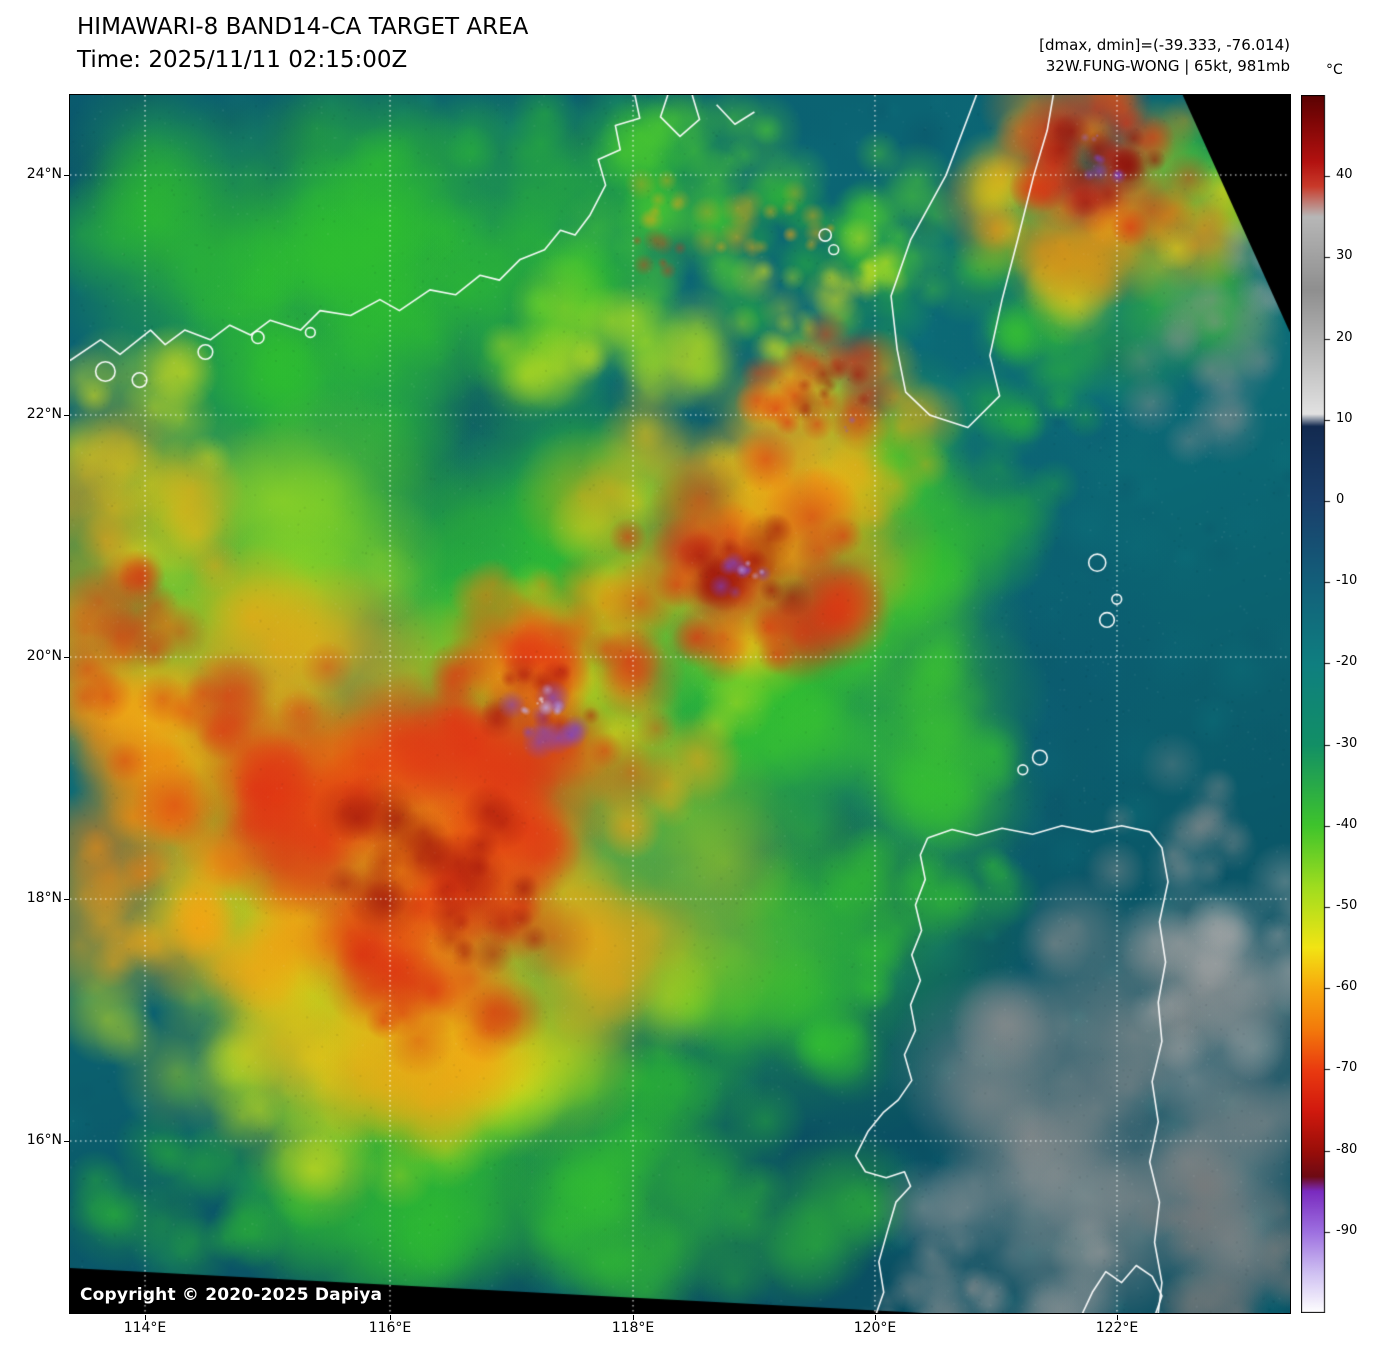 Image resolution: width=1390 pixels, height=1359 pixels. I want to click on lon-tick-label: 116°E, so click(390, 1328).